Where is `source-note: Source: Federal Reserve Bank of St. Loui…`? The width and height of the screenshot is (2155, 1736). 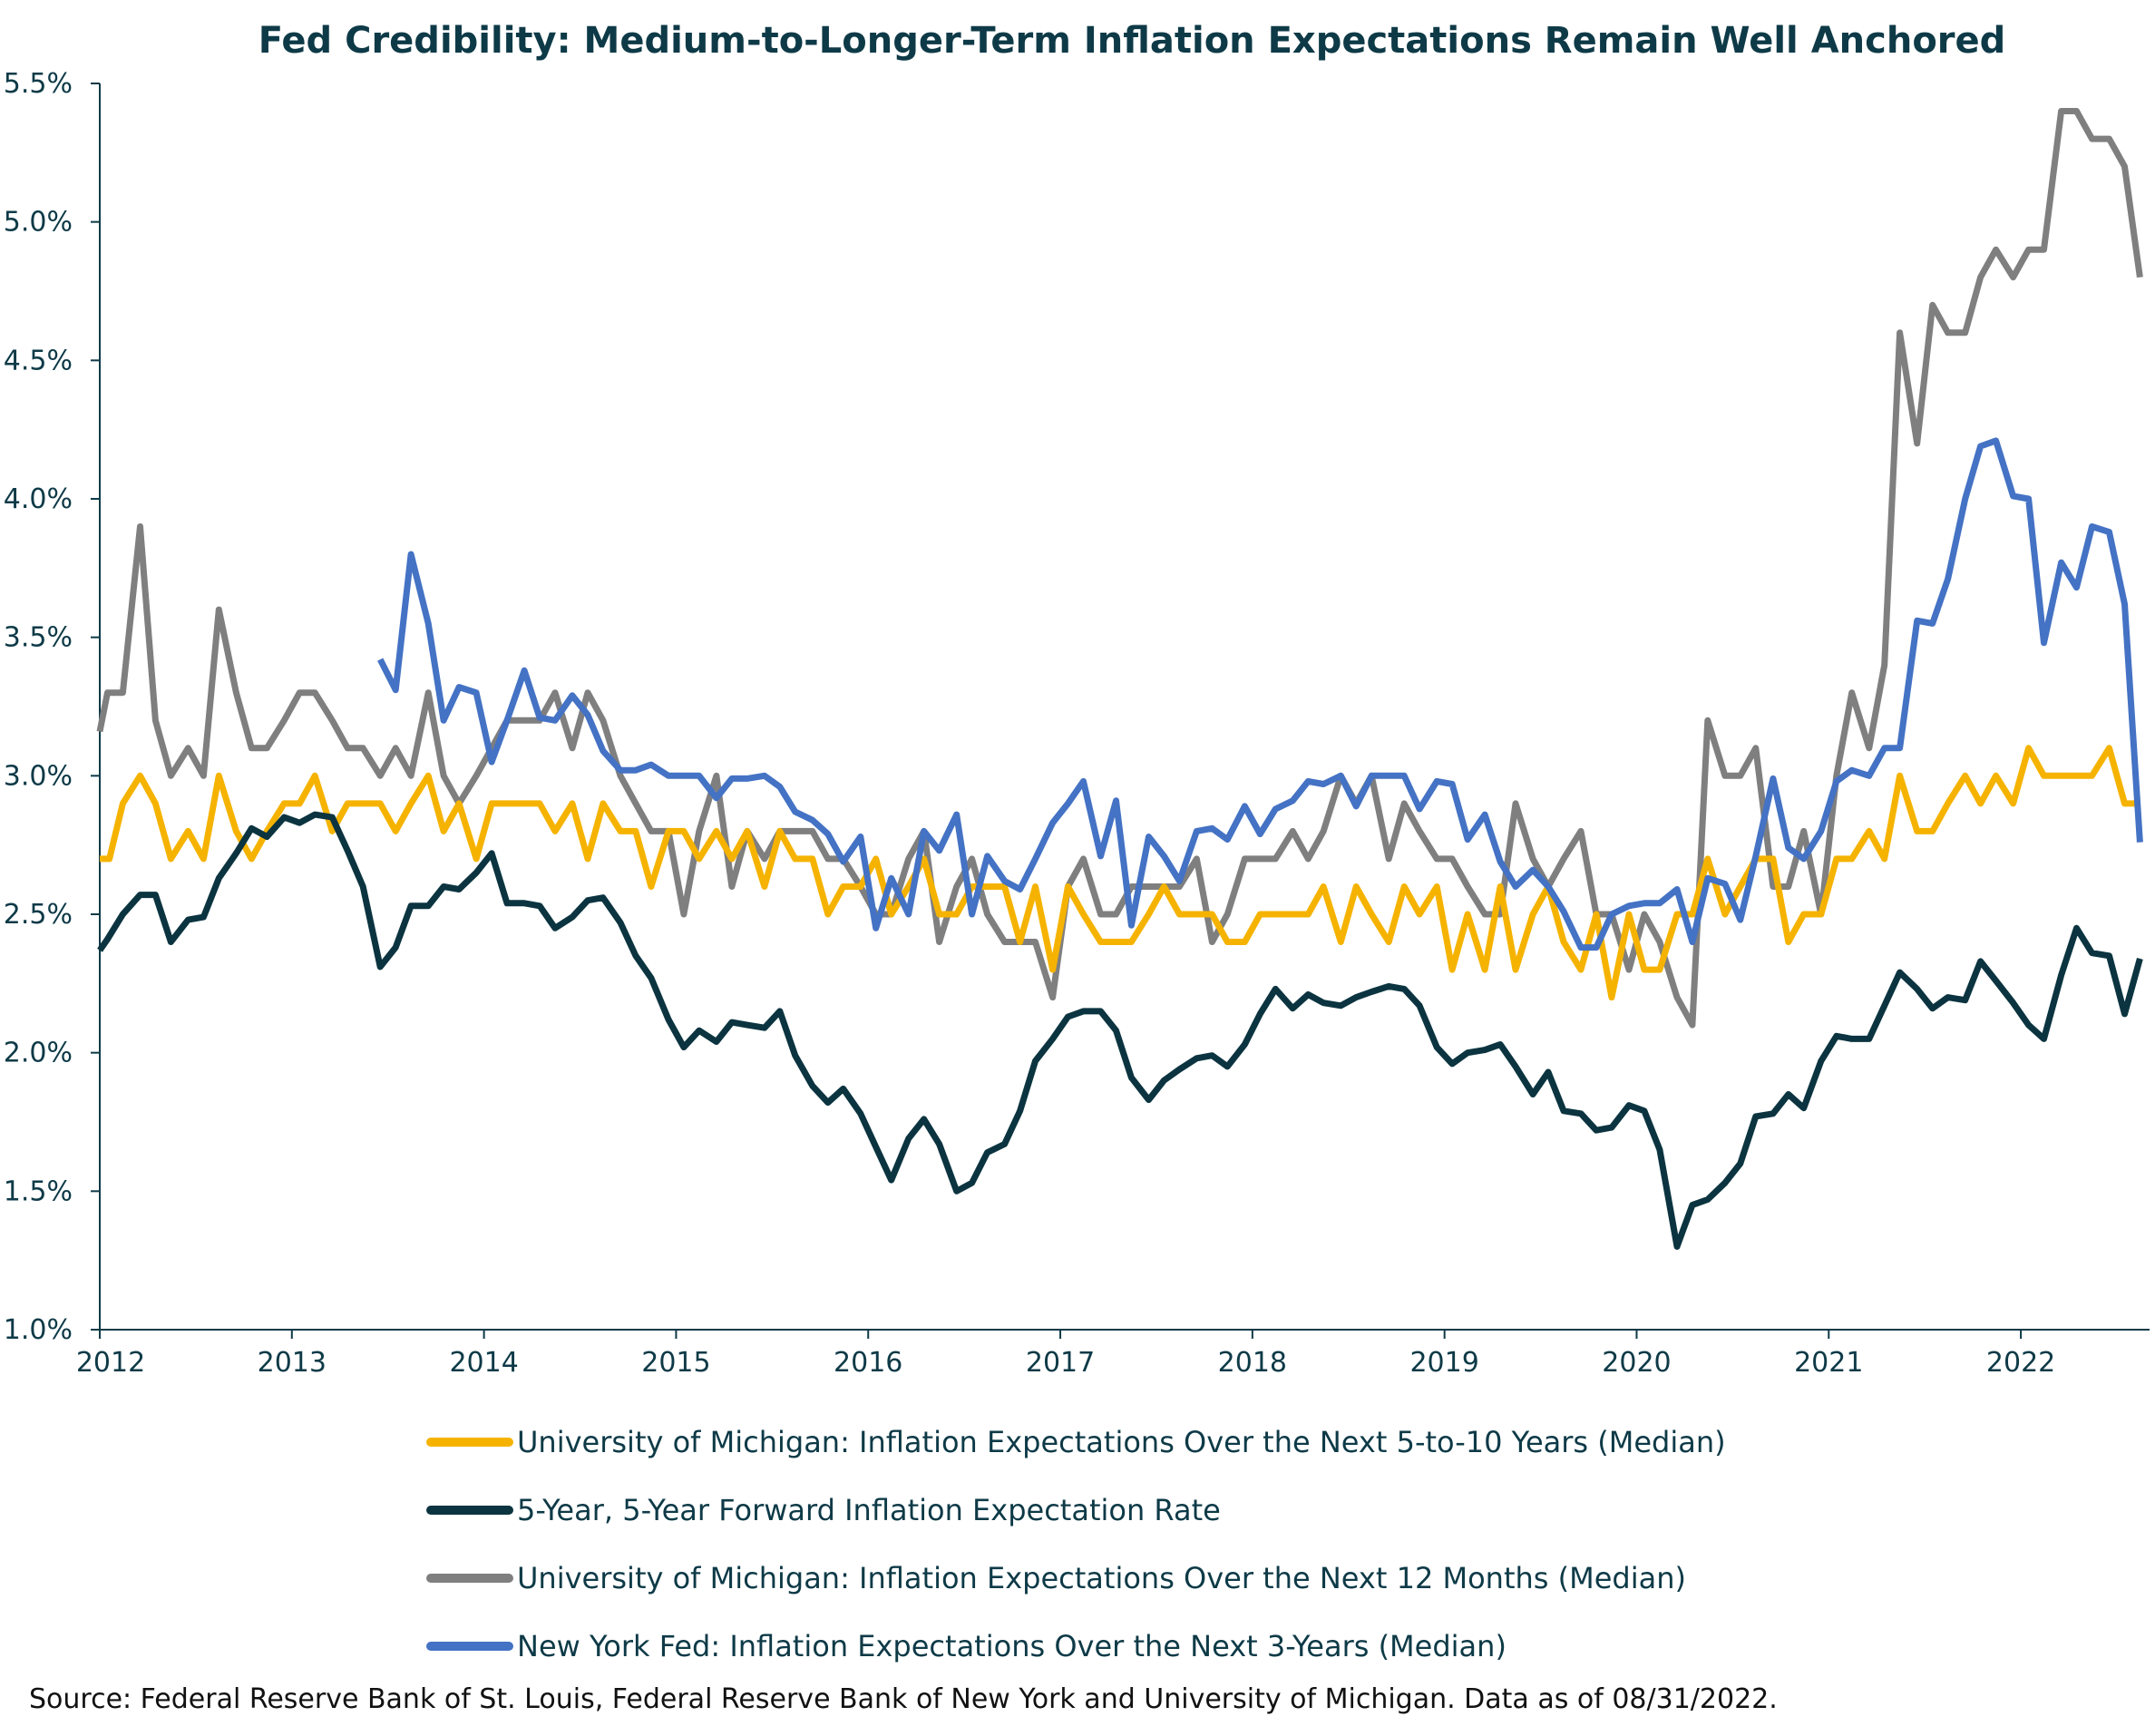 source-note: Source: Federal Reserve Bank of St. Loui… is located at coordinates (903, 1699).